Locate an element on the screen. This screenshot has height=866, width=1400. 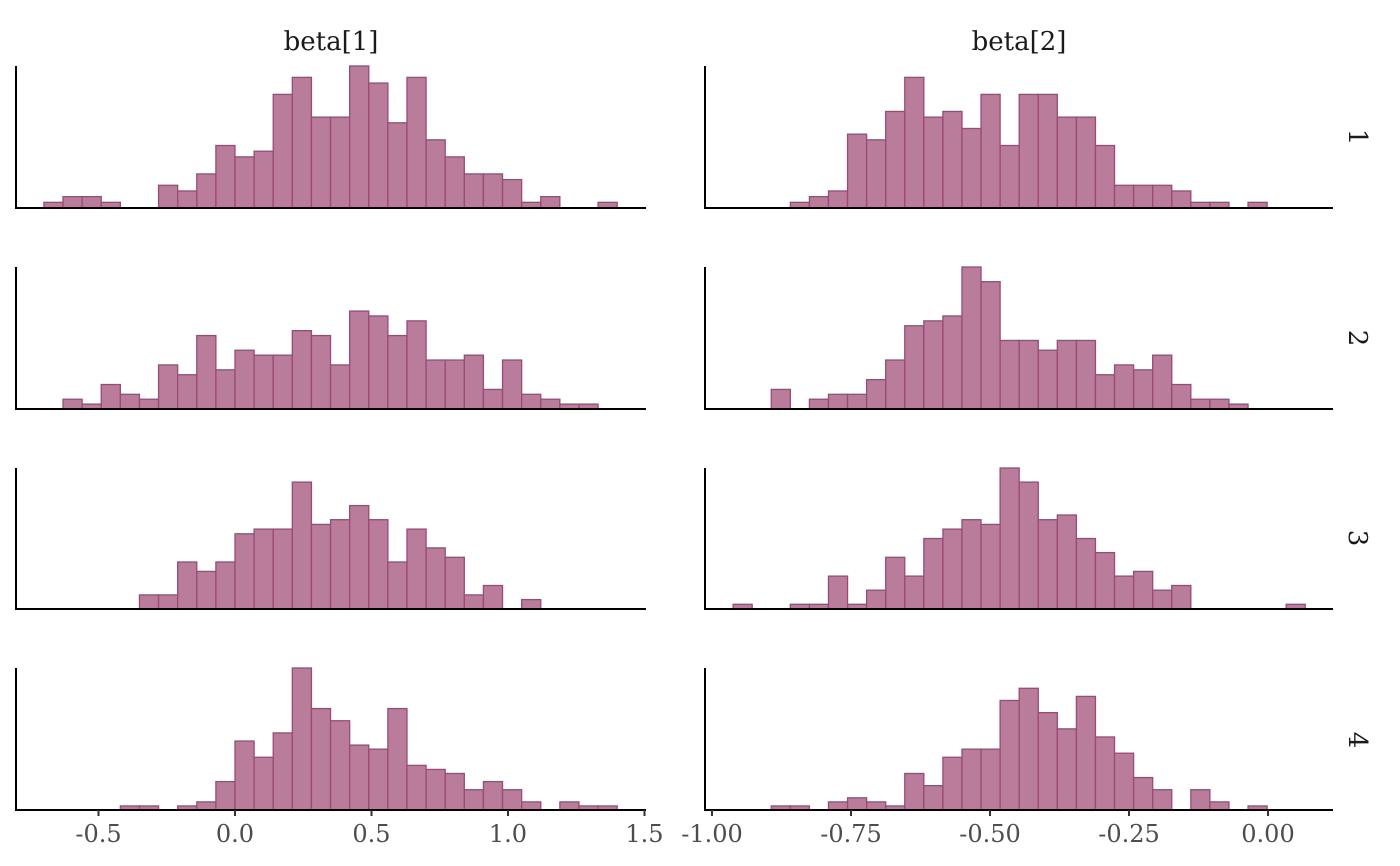
column-strip-label-beta2: beta[2] is located at coordinates (1019, 42).